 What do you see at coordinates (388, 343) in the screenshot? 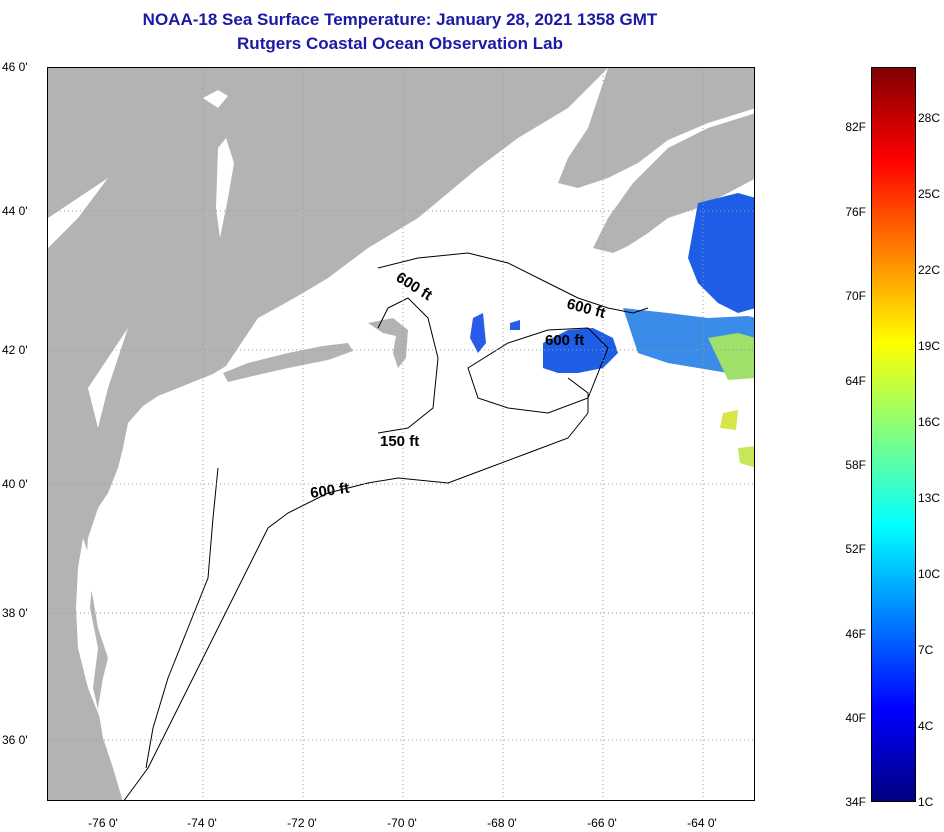
I see `land-cape-cod` at bounding box center [388, 343].